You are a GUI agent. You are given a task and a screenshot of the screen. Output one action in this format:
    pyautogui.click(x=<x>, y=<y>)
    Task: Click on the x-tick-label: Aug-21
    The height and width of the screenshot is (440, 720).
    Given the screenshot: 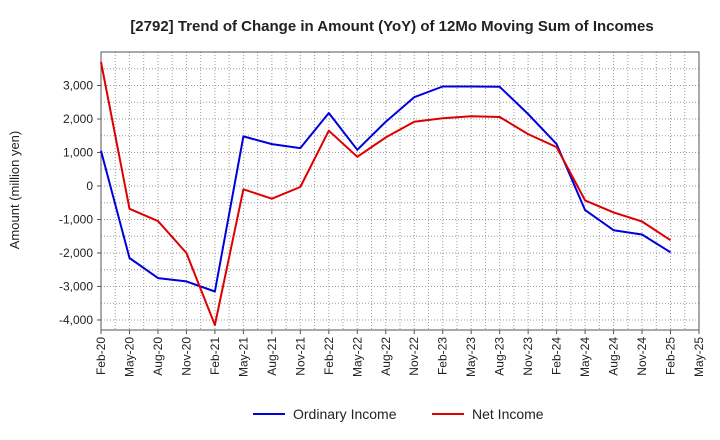 What is the action you would take?
    pyautogui.click(x=272, y=356)
    